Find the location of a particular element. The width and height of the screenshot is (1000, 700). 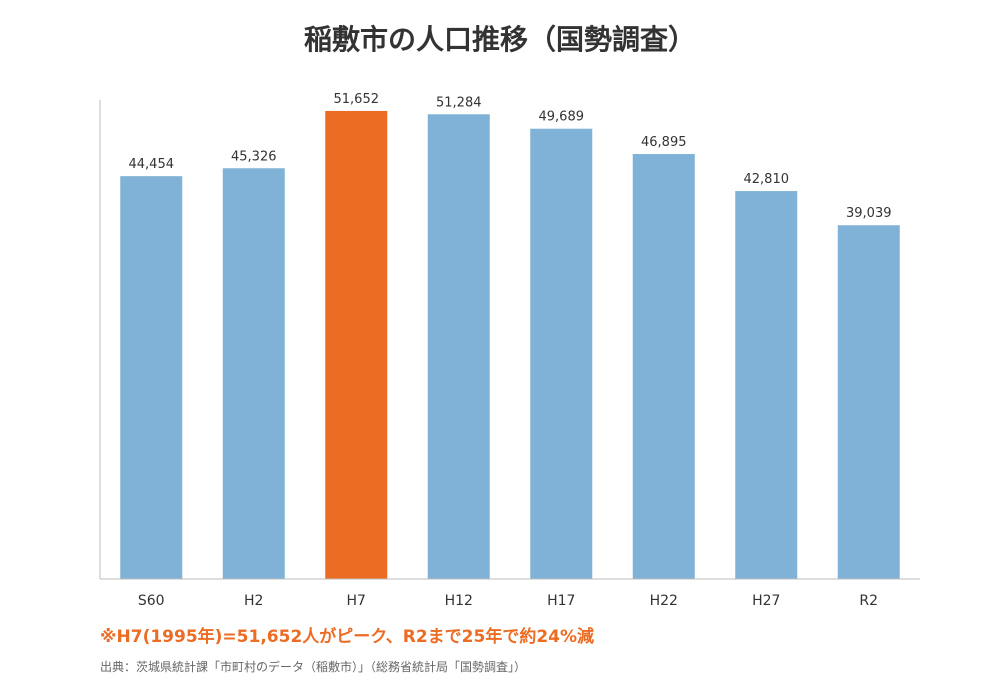

bar-h2 is located at coordinates (253, 373).